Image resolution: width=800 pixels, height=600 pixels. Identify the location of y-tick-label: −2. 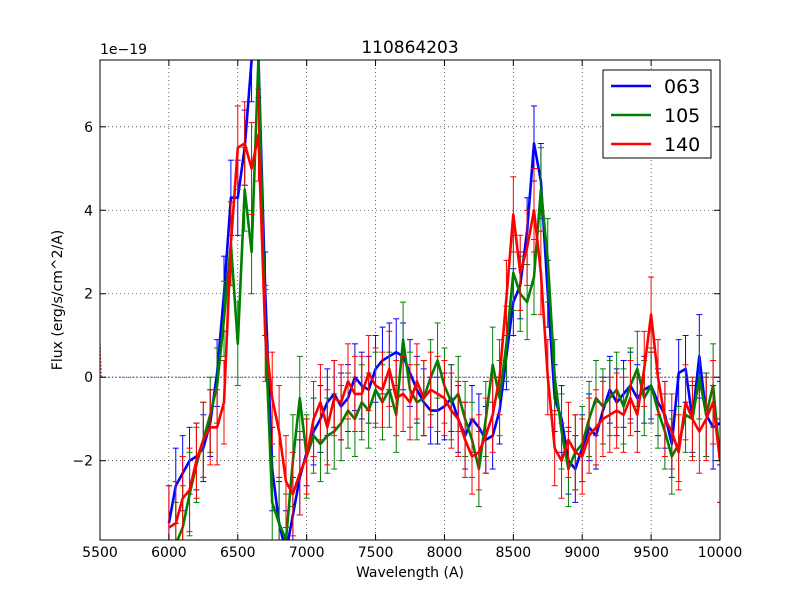
(82, 462).